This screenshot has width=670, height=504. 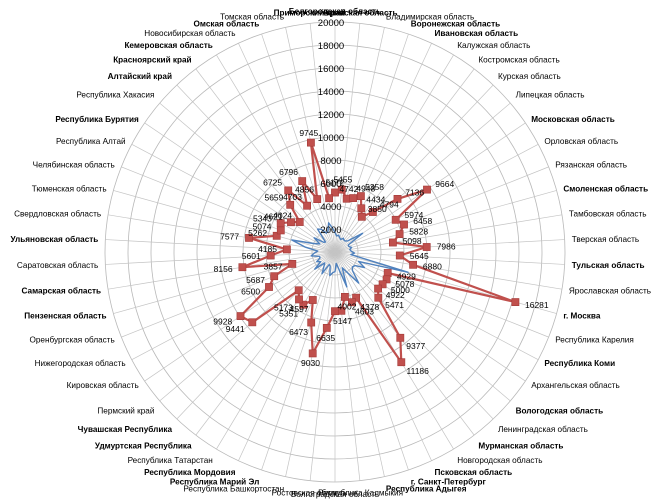 I want to click on category-label: Нижегородская область, so click(x=80, y=363).